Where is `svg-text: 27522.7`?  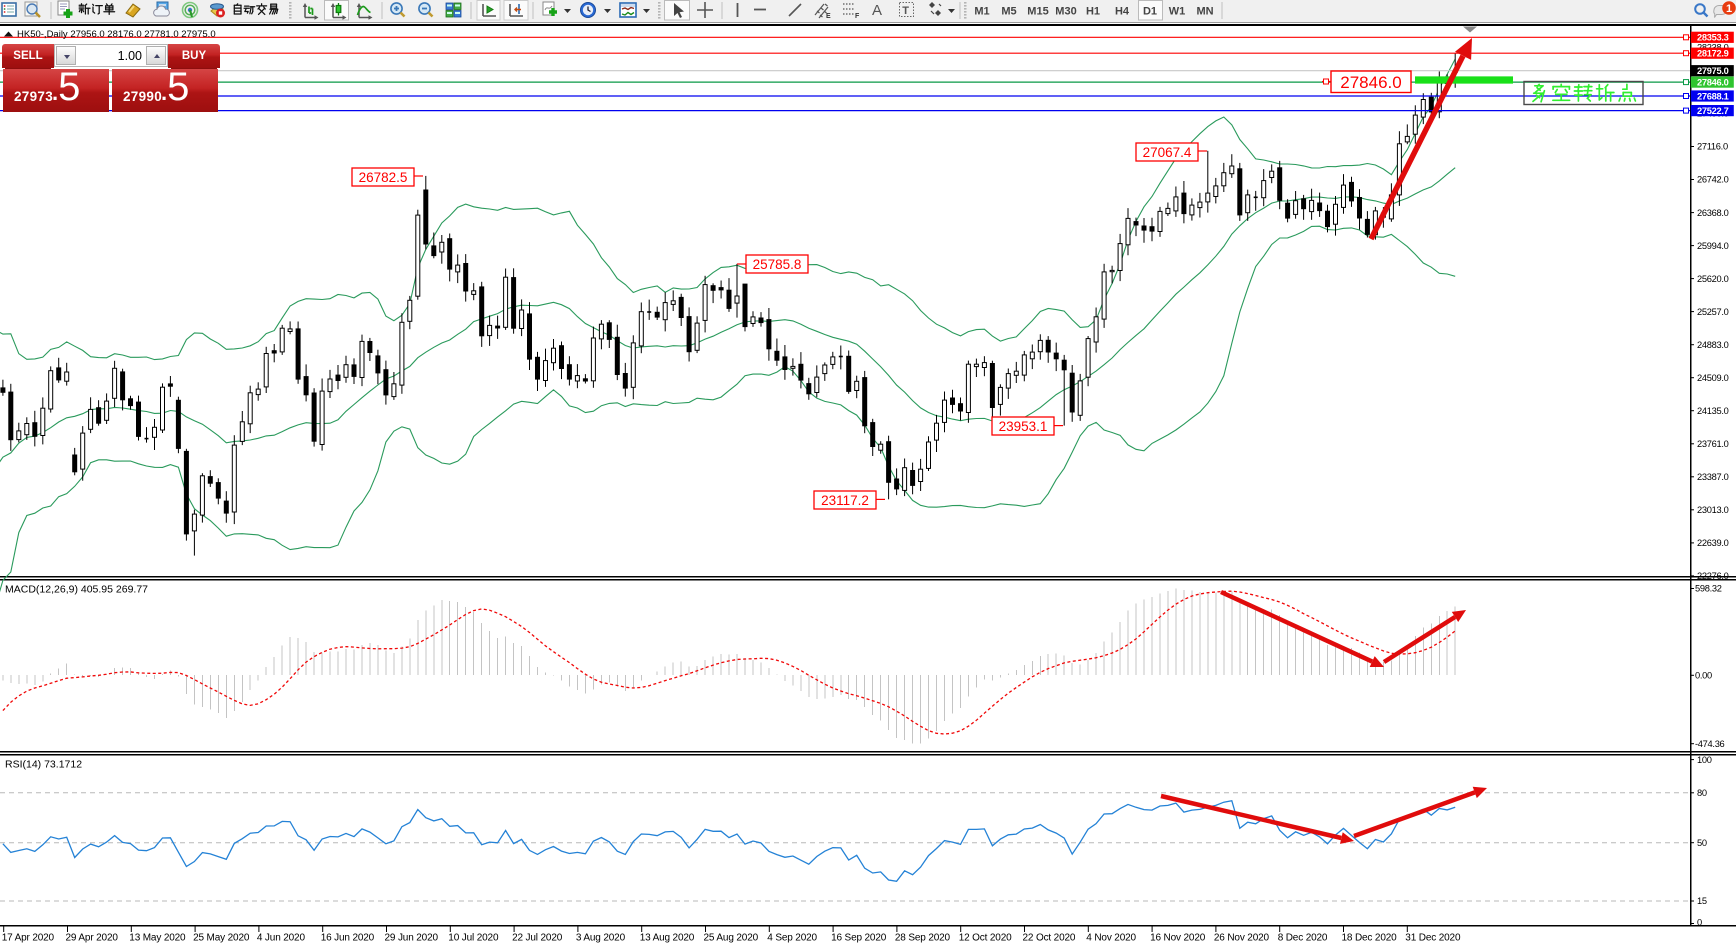
svg-text: 27522.7 is located at coordinates (1713, 111).